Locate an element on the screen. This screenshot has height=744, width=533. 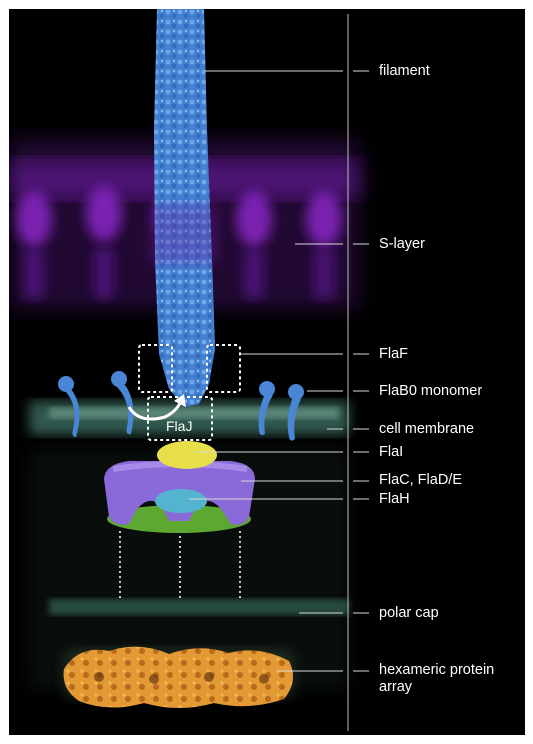
flah-shape is located at coordinates (181, 501).